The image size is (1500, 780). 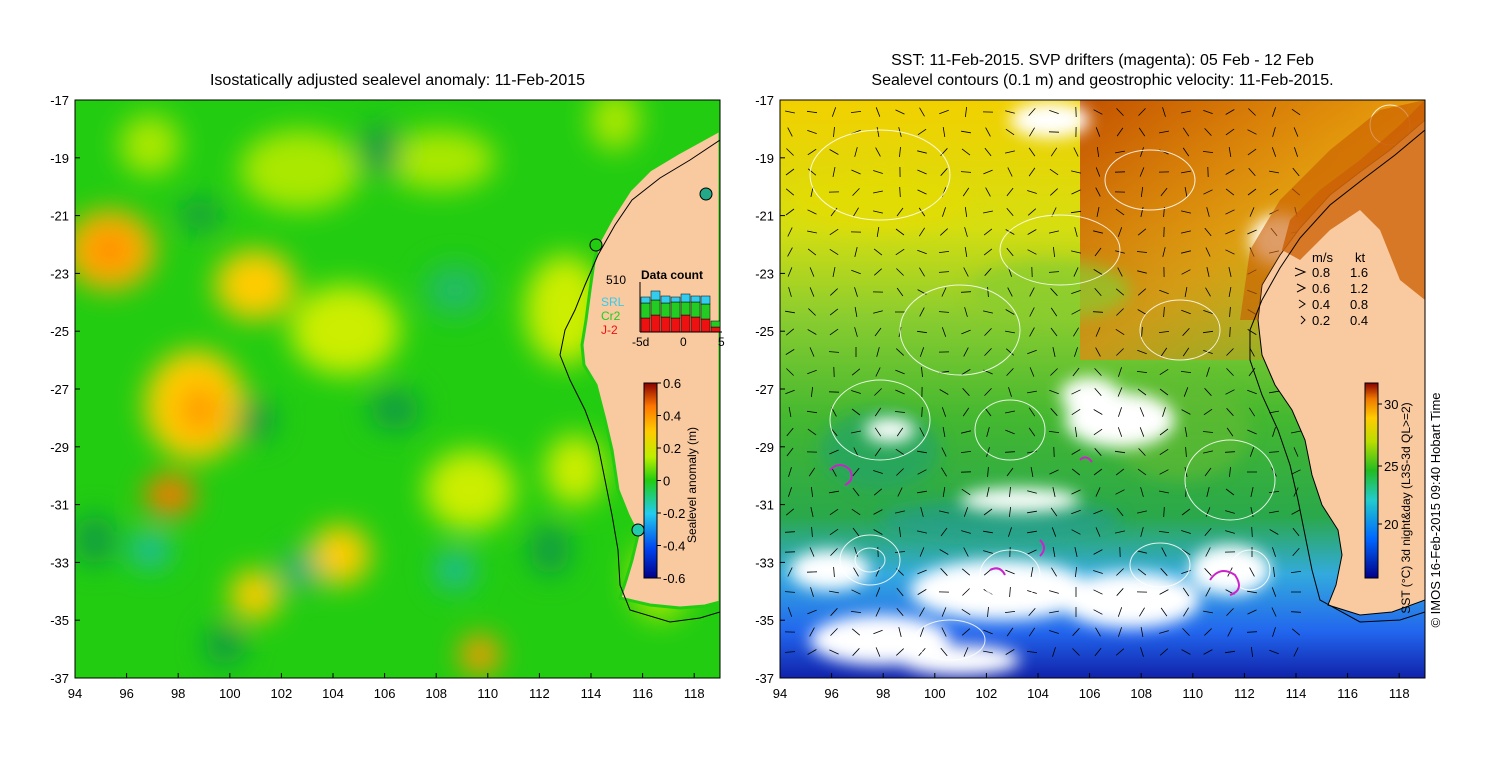 I want to click on left-map-xtick-label: 112, so click(x=539, y=693).